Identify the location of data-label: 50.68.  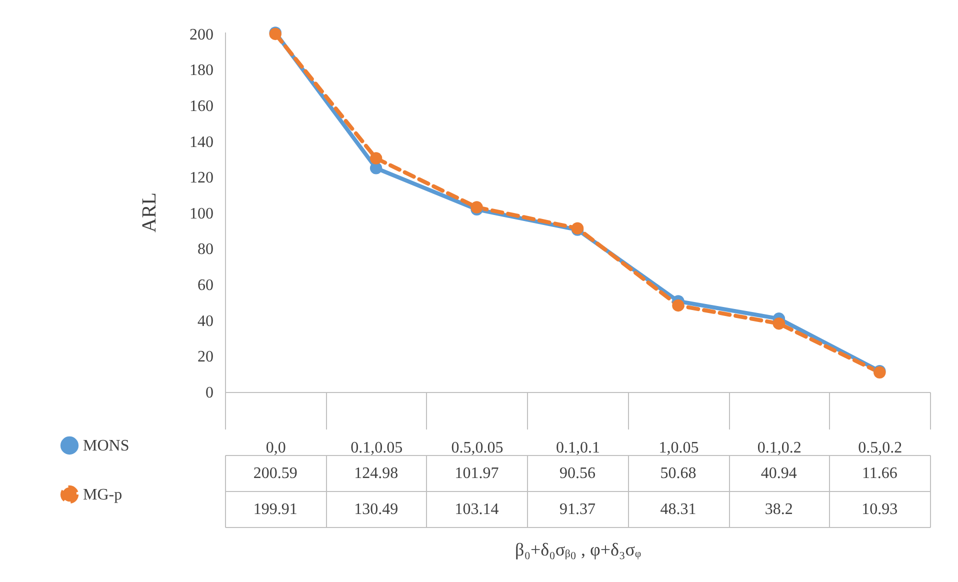
(678, 473).